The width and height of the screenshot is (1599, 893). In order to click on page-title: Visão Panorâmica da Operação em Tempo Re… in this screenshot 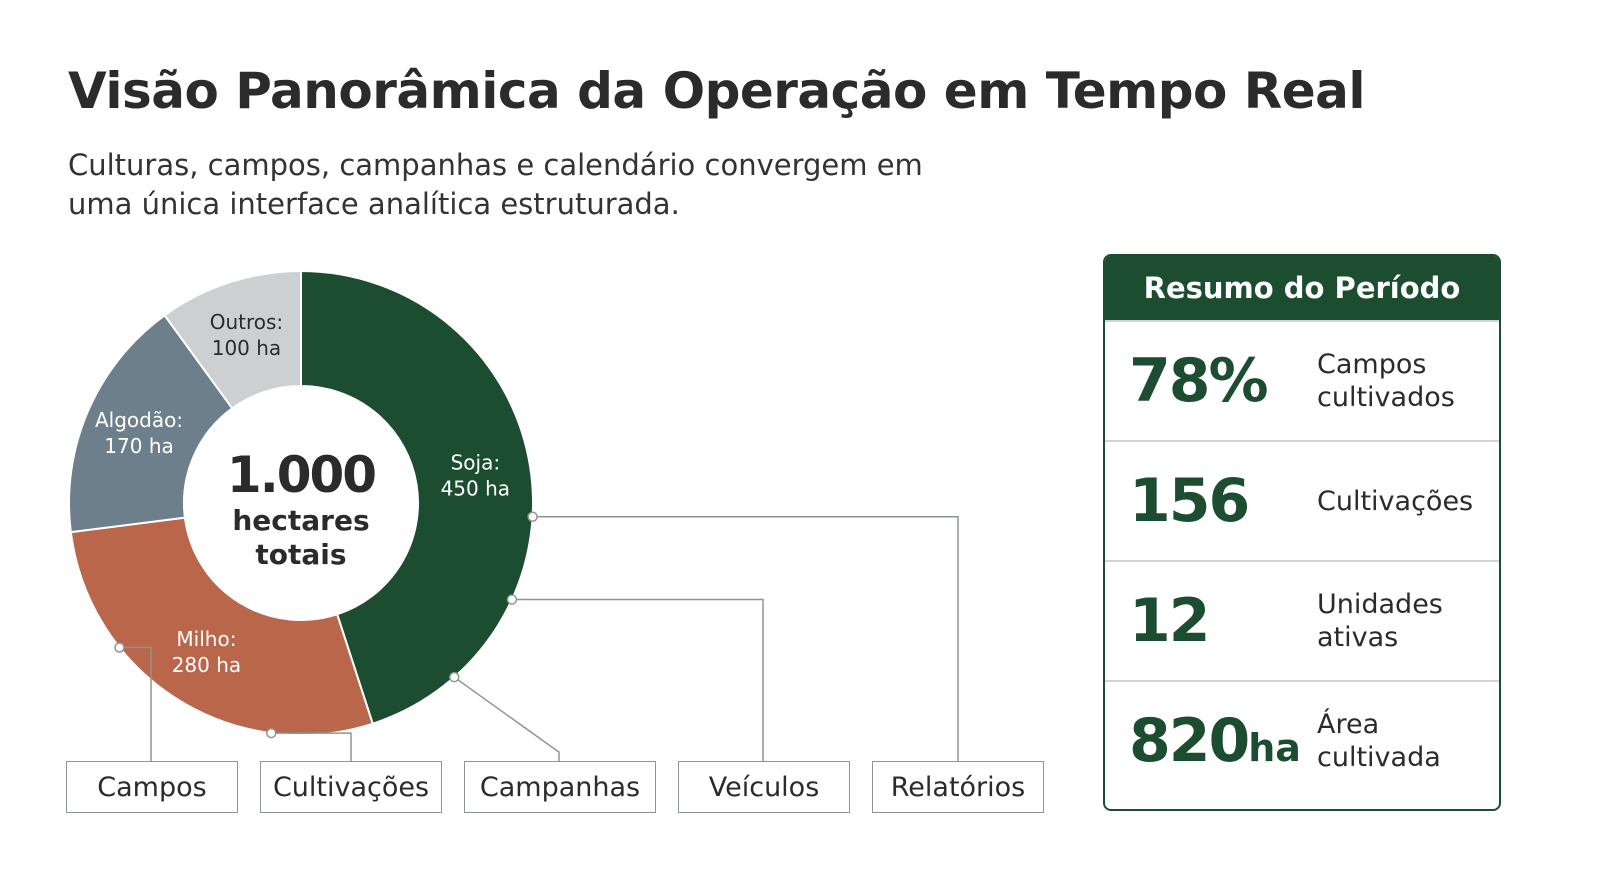, I will do `click(717, 91)`.